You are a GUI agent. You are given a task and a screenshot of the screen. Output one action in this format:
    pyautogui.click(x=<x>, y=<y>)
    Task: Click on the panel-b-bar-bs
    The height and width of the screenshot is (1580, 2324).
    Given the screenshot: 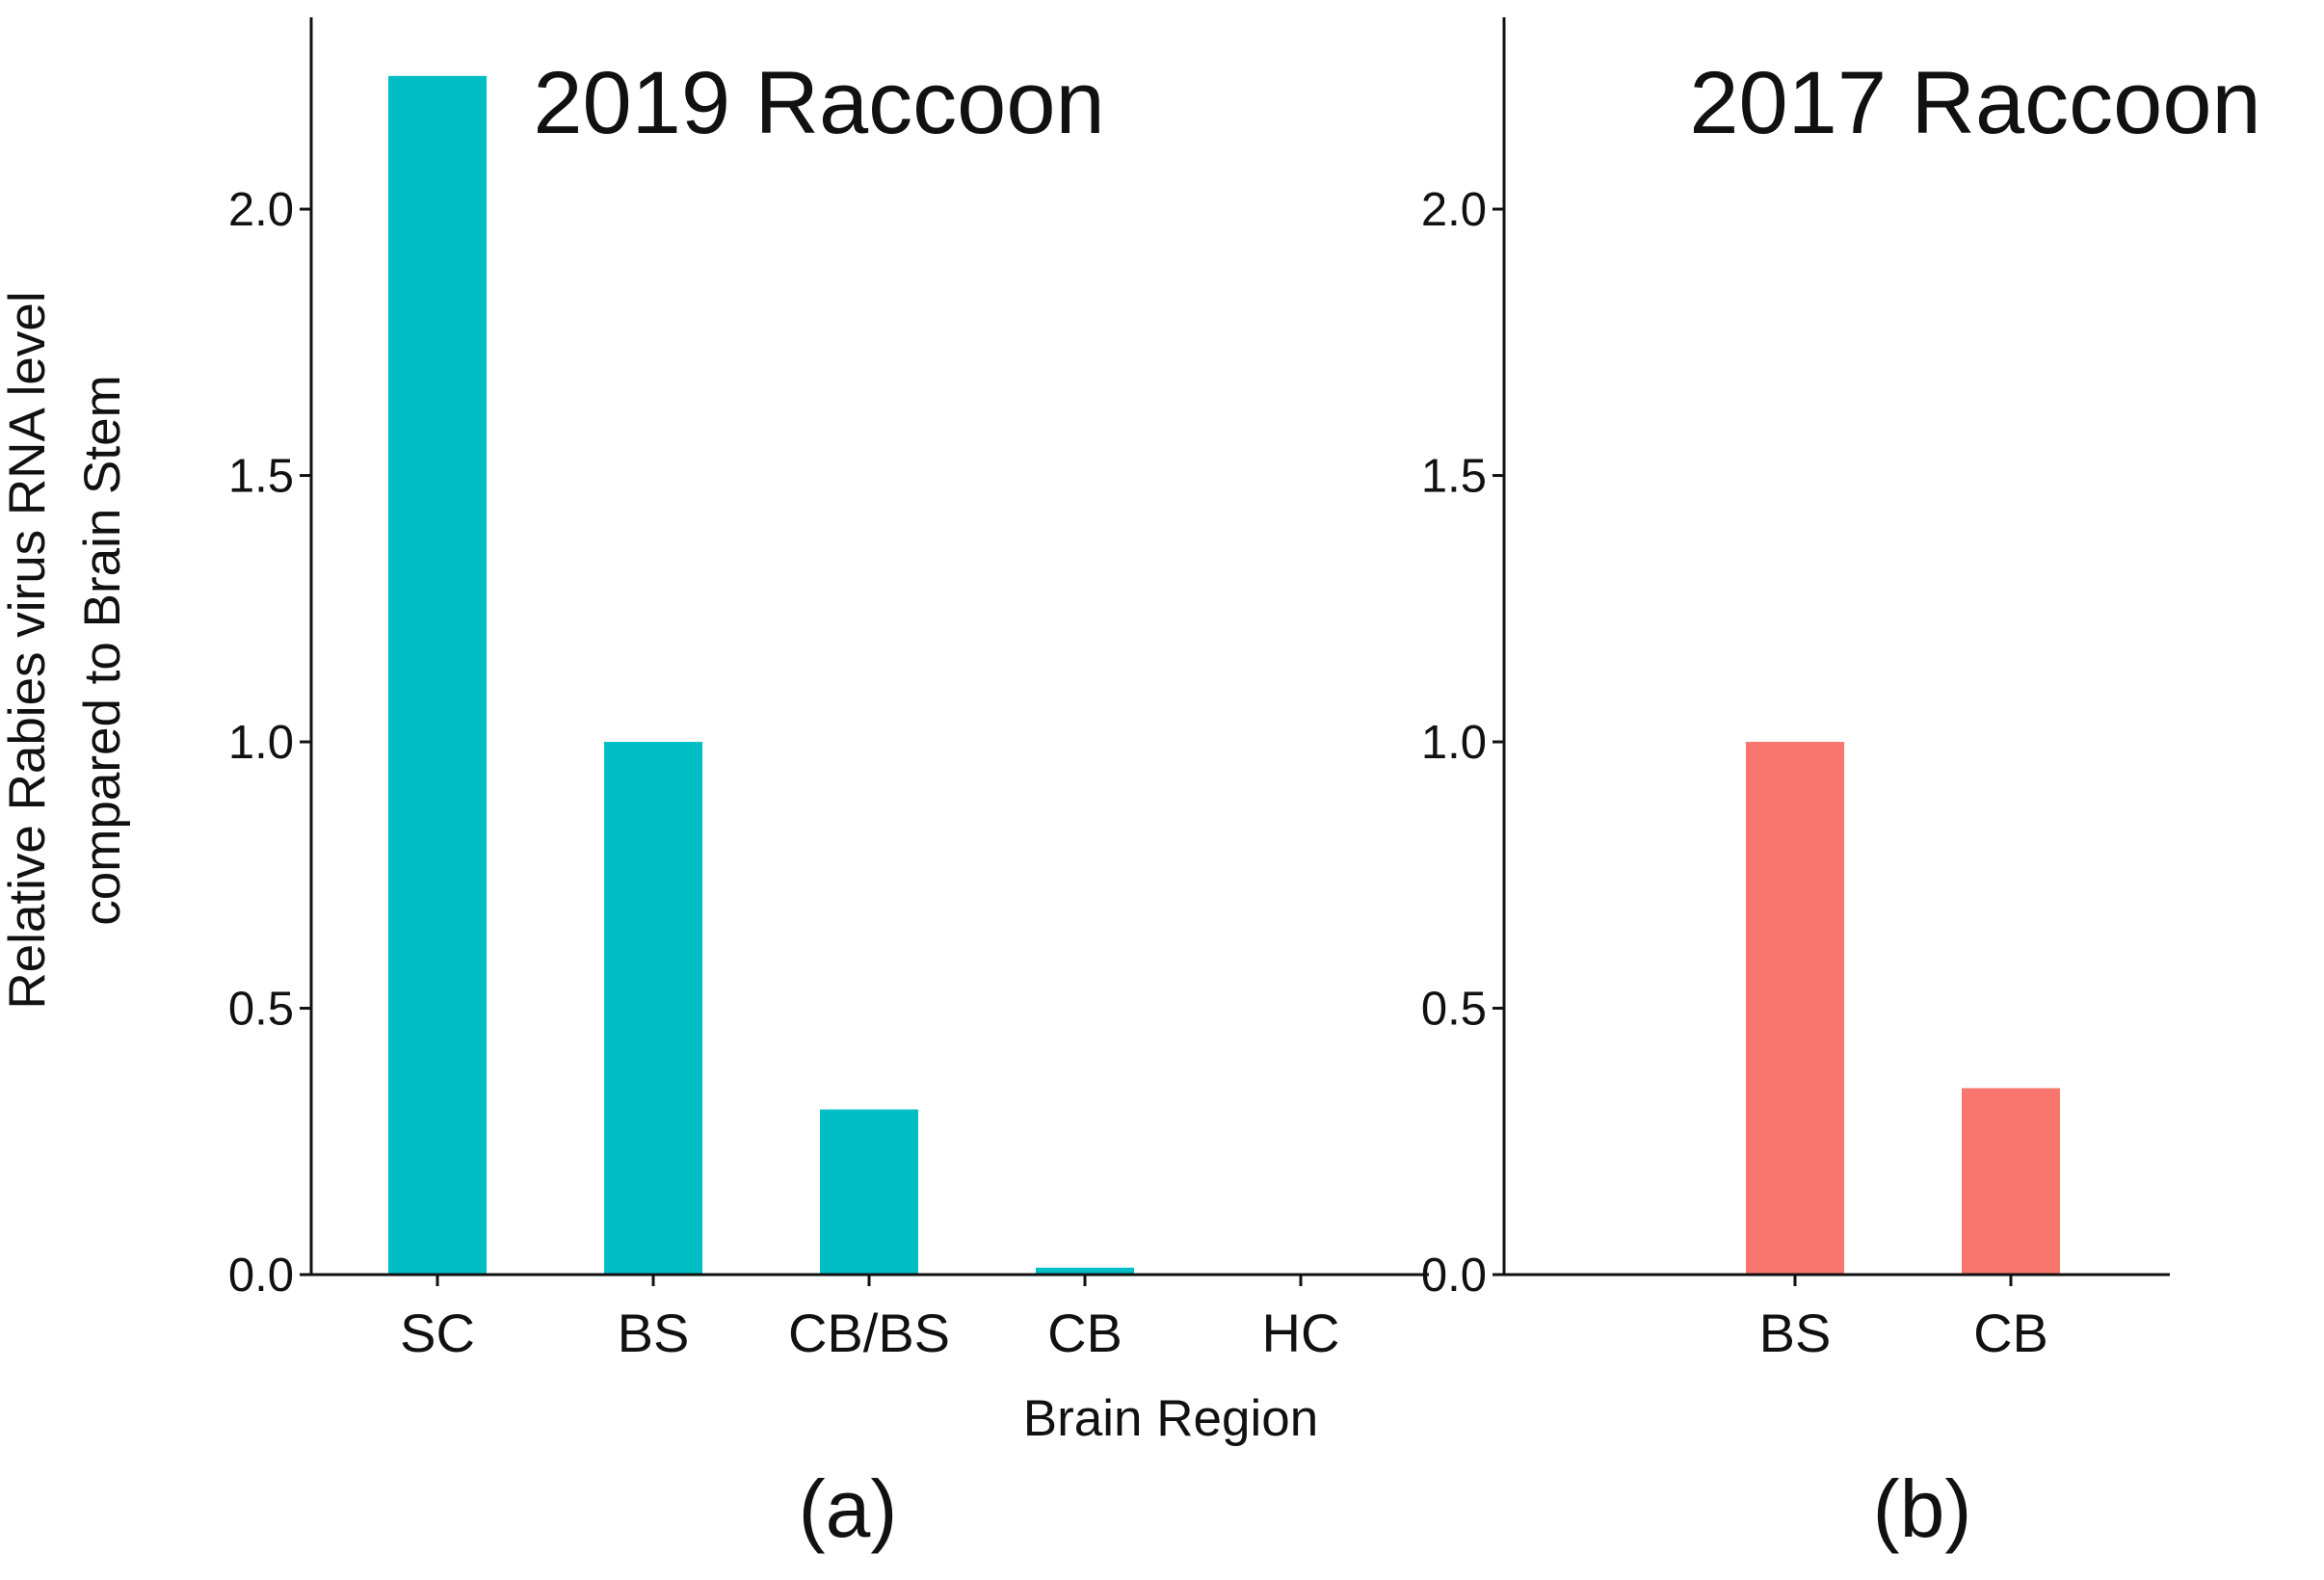 What is the action you would take?
    pyautogui.click(x=1795, y=1008)
    